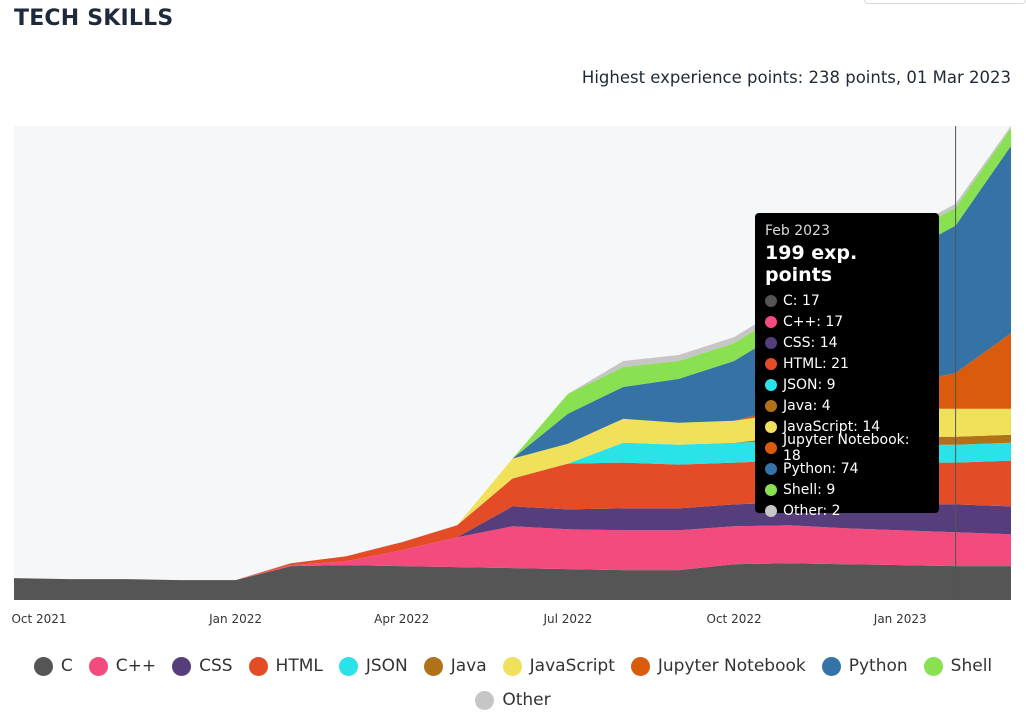 Image resolution: width=1026 pixels, height=718 pixels. Describe the element at coordinates (572, 666) in the screenshot. I see `legend-label: JavaScript` at that location.